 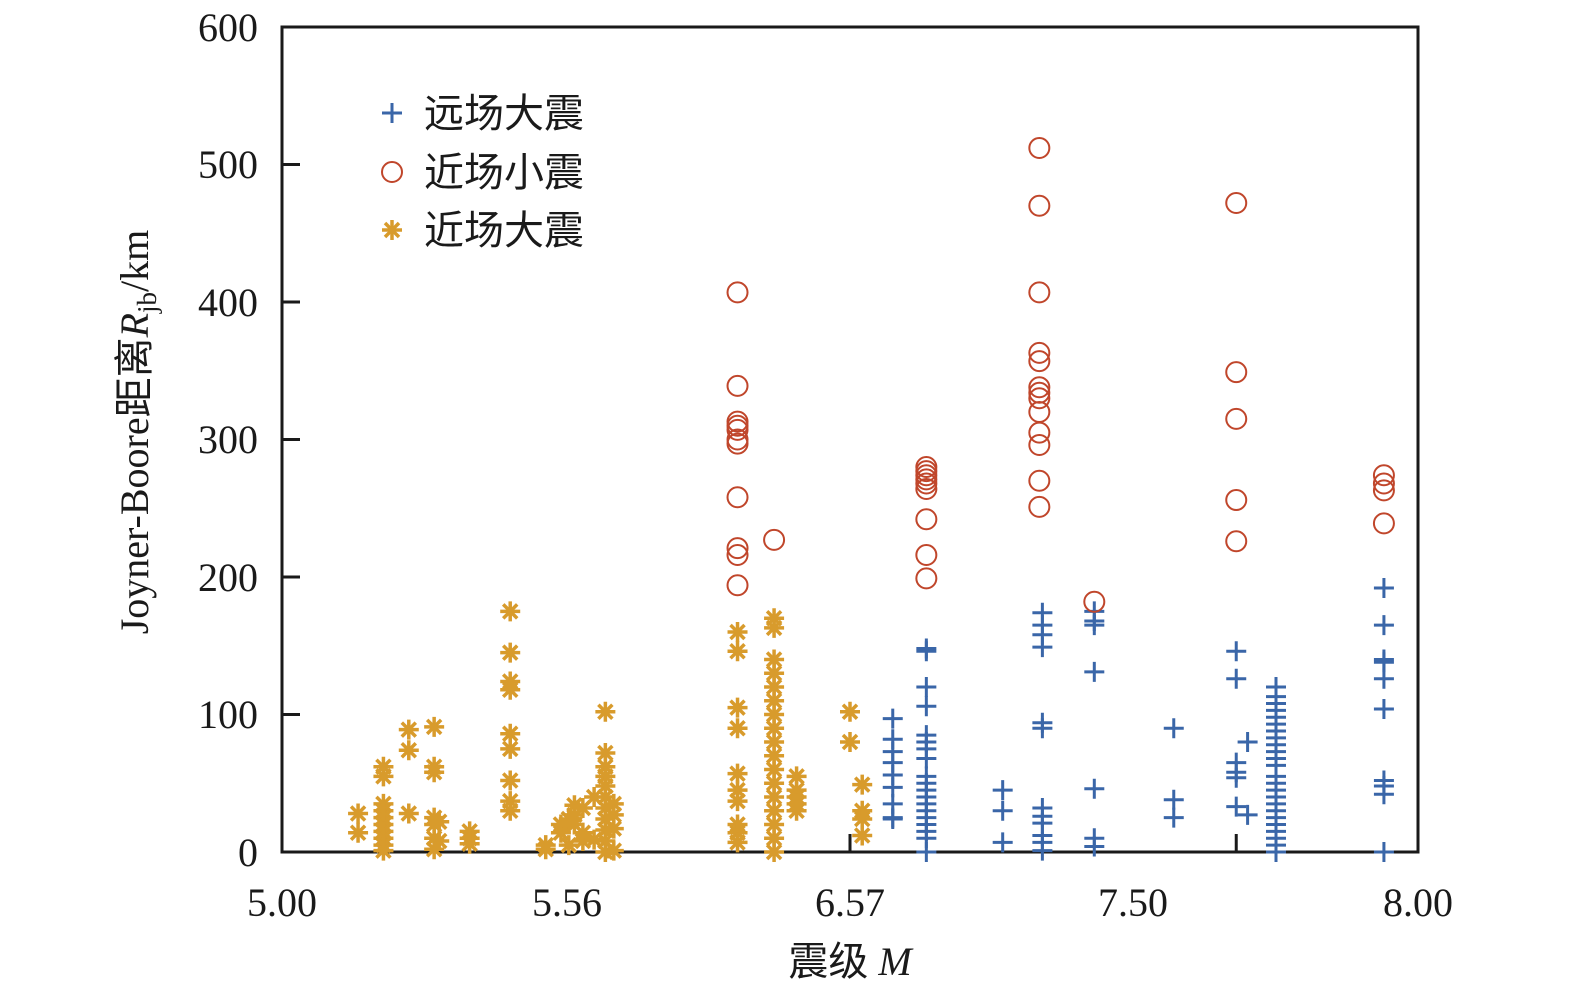 What do you see at coordinates (228, 577) in the screenshot?
I see `y-tick-label: 200` at bounding box center [228, 577].